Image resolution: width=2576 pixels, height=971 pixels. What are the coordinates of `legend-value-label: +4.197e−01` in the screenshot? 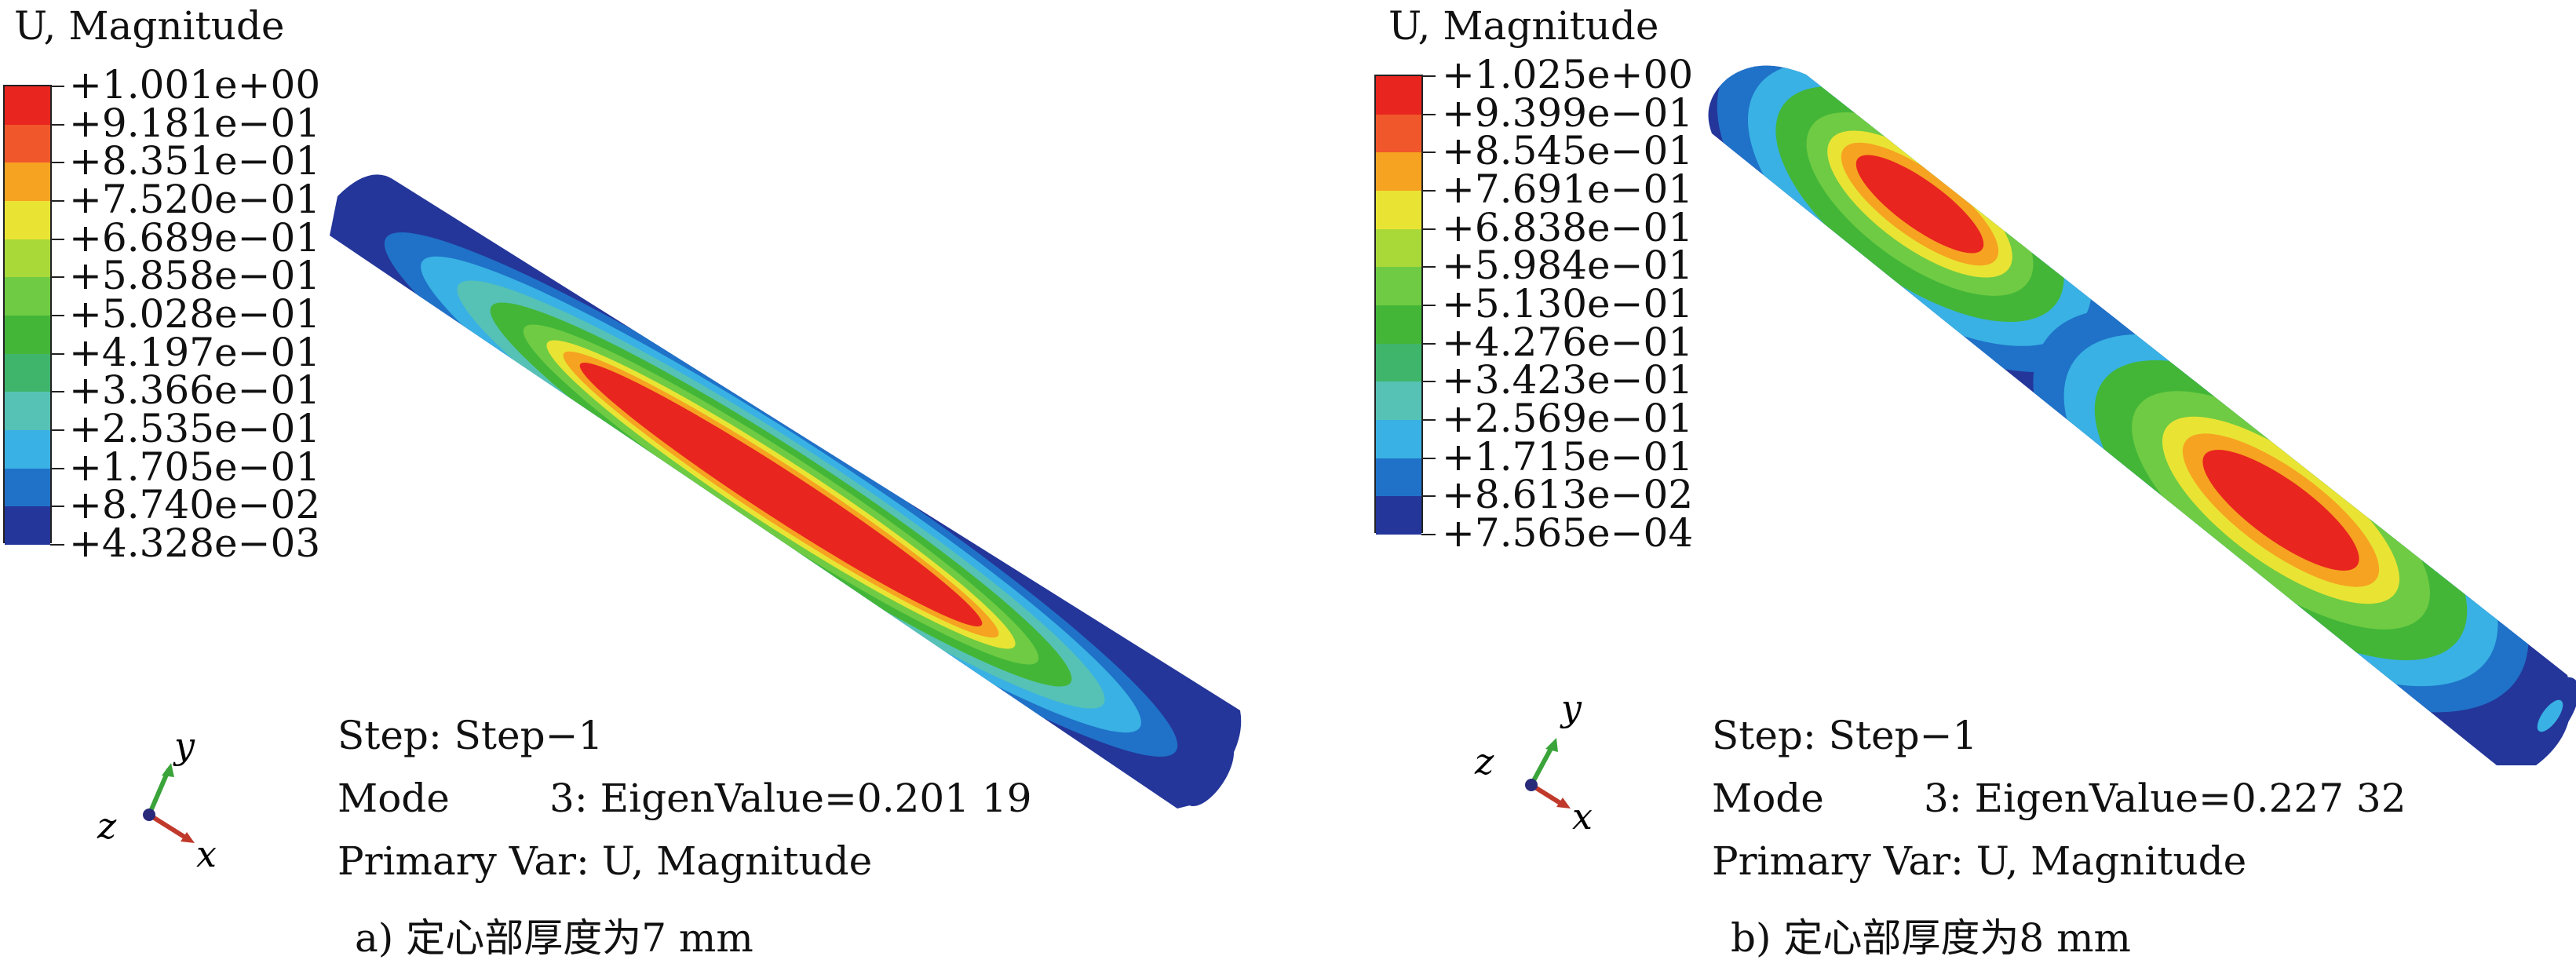 It's located at (195, 352).